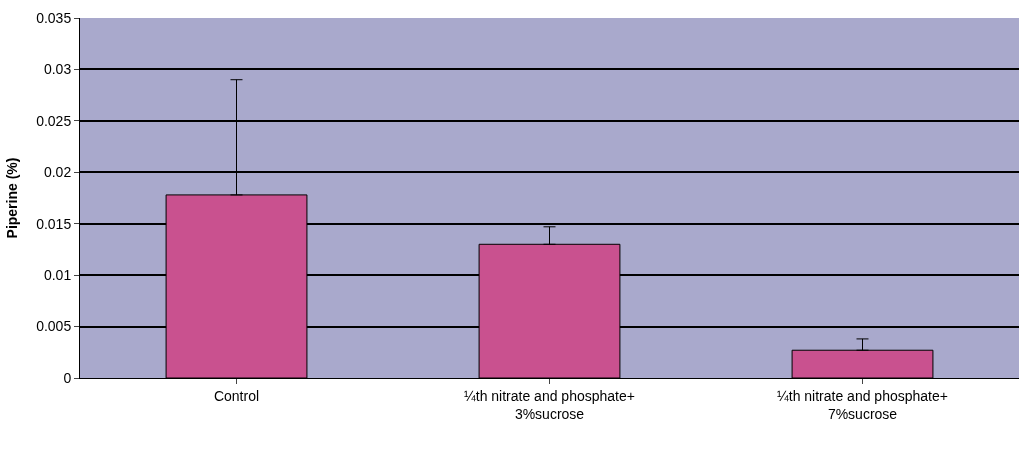 This screenshot has width=1029, height=453. What do you see at coordinates (57, 69) in the screenshot?
I see `y-tick-label: 0.03` at bounding box center [57, 69].